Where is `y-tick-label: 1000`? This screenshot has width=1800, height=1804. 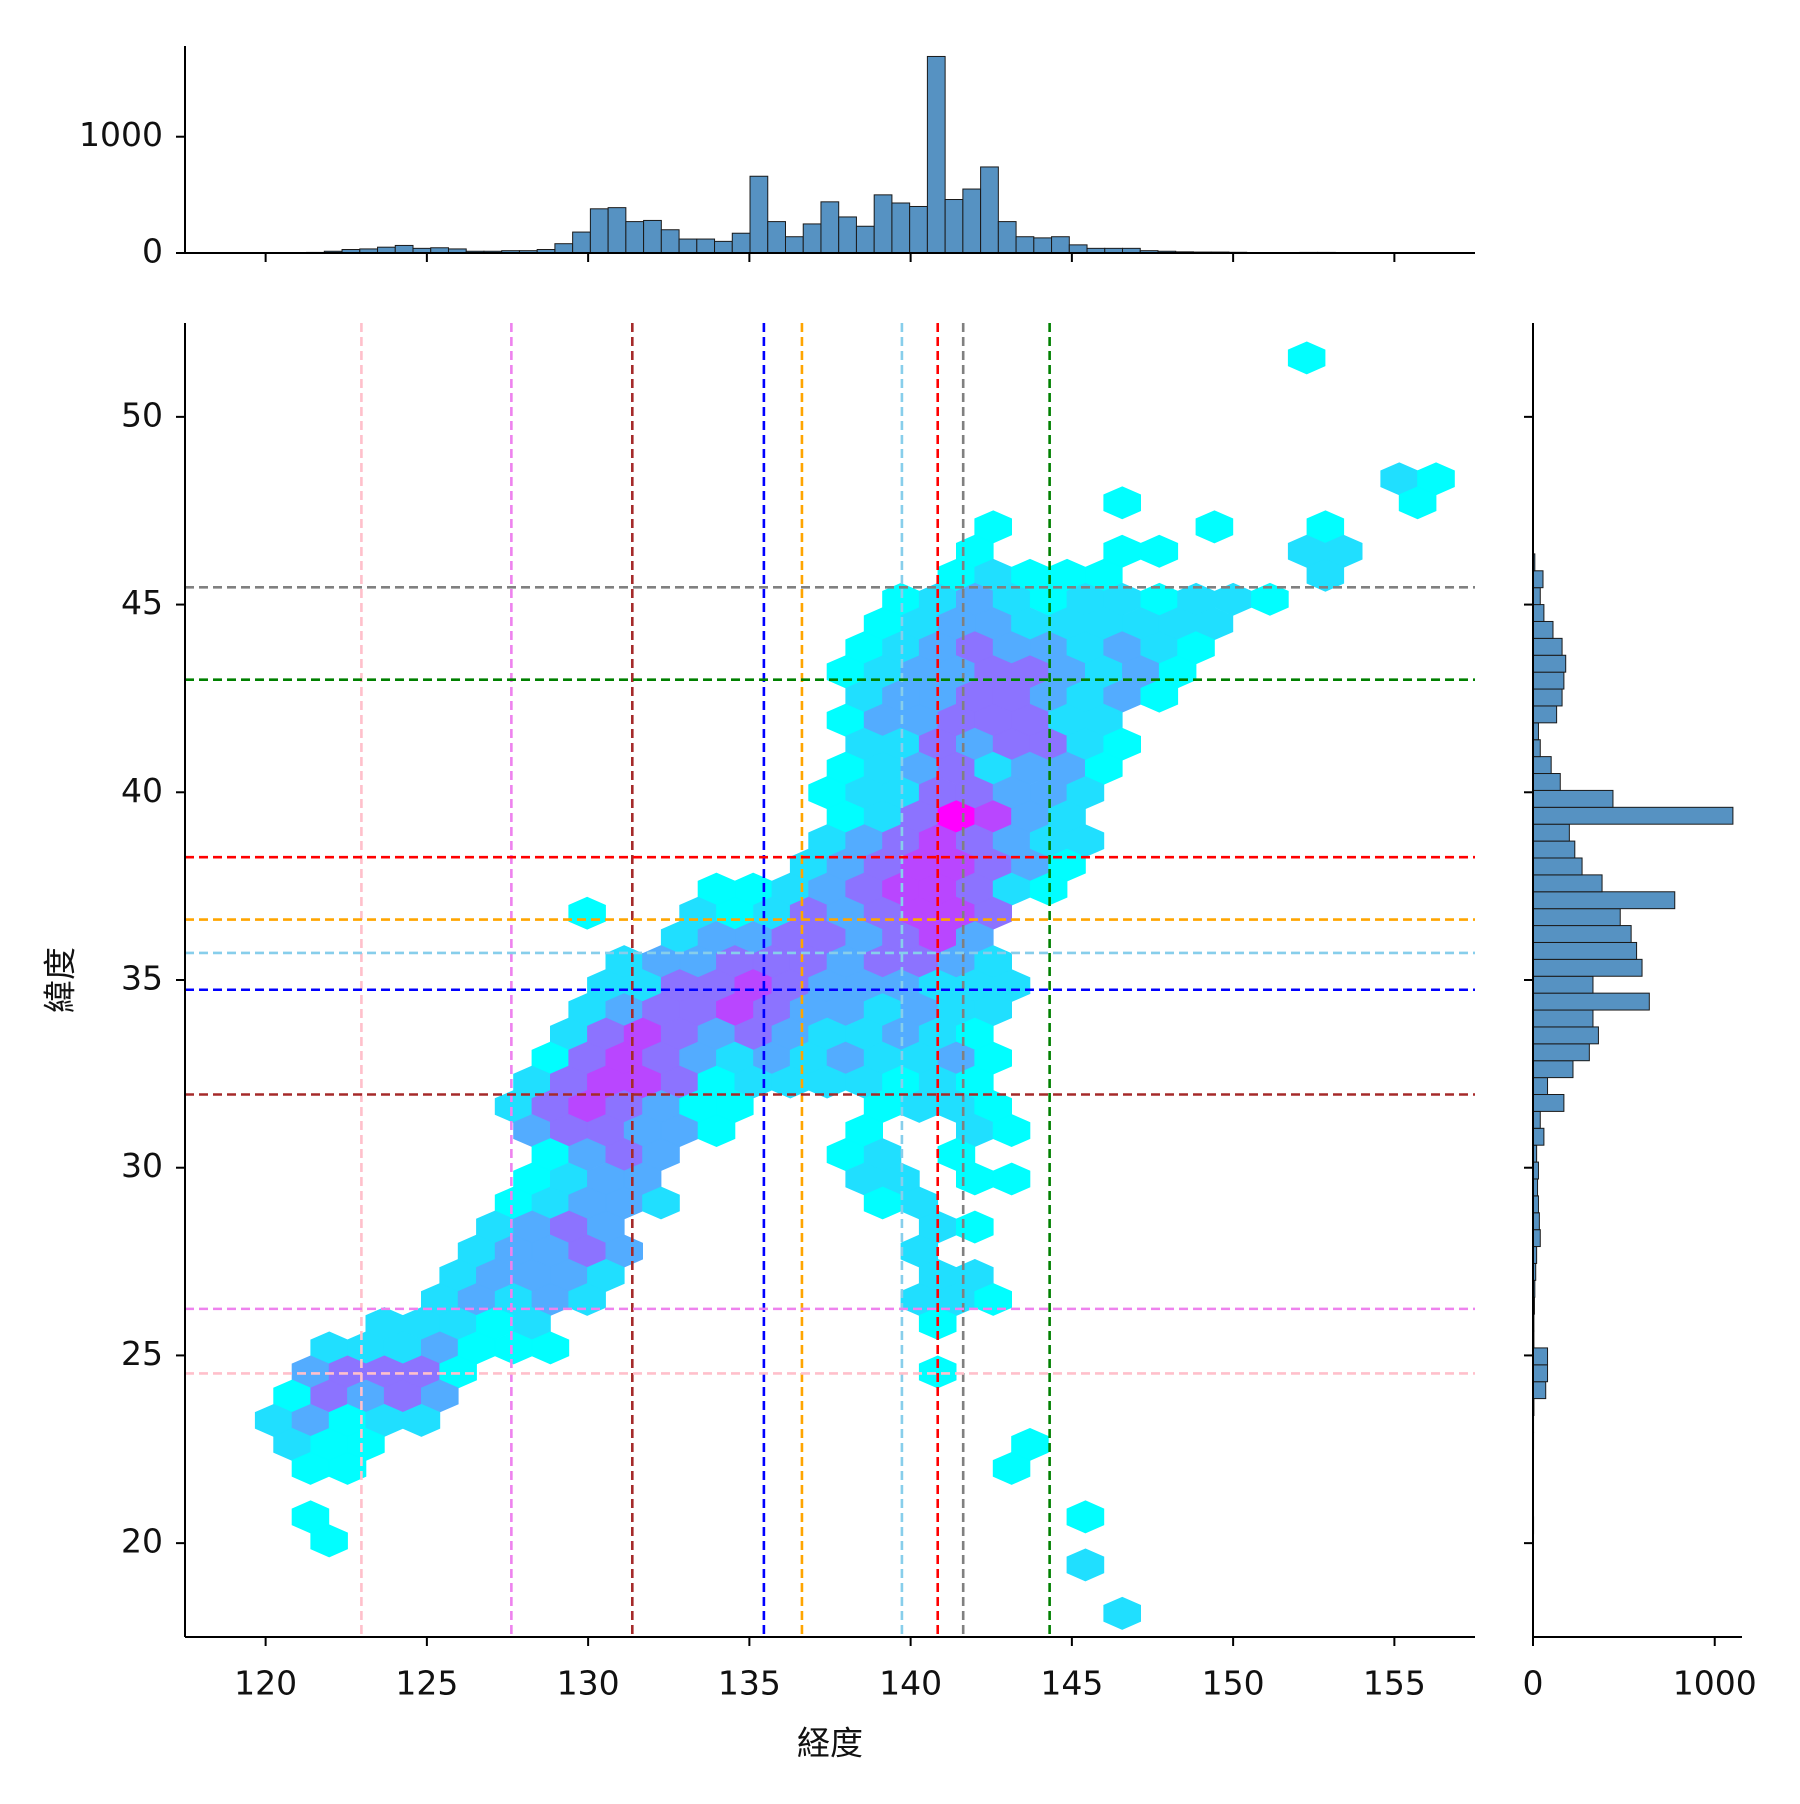 y-tick-label: 1000 is located at coordinates (121, 134).